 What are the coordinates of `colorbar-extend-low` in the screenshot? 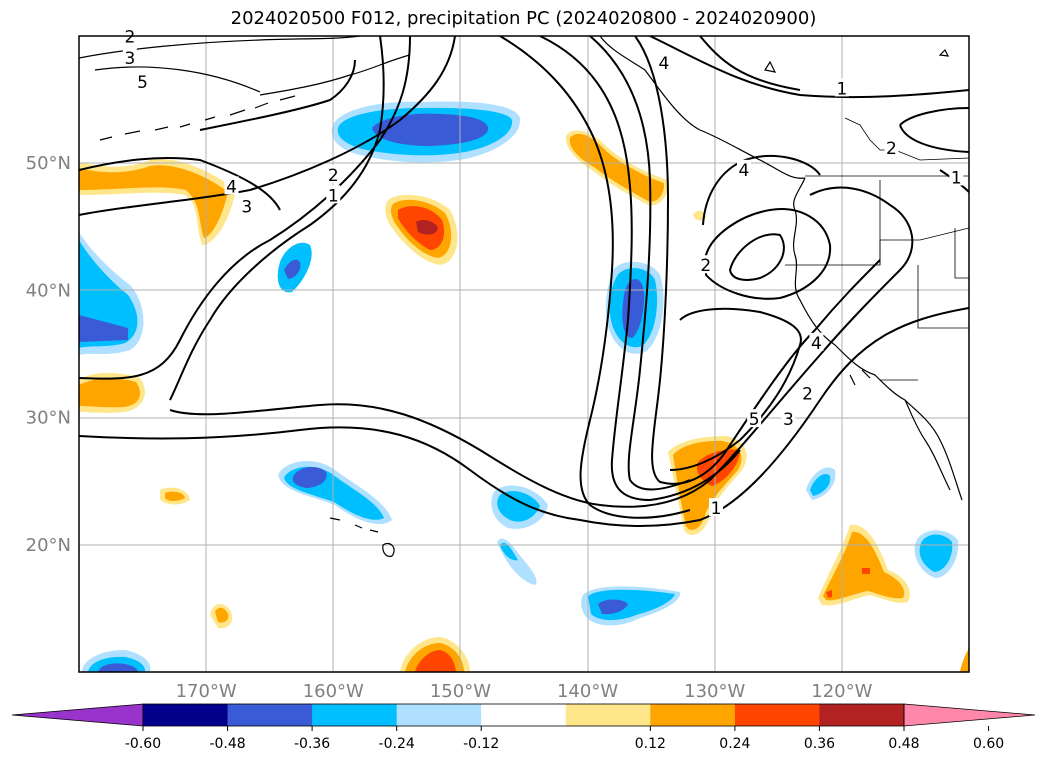 It's located at (77, 715).